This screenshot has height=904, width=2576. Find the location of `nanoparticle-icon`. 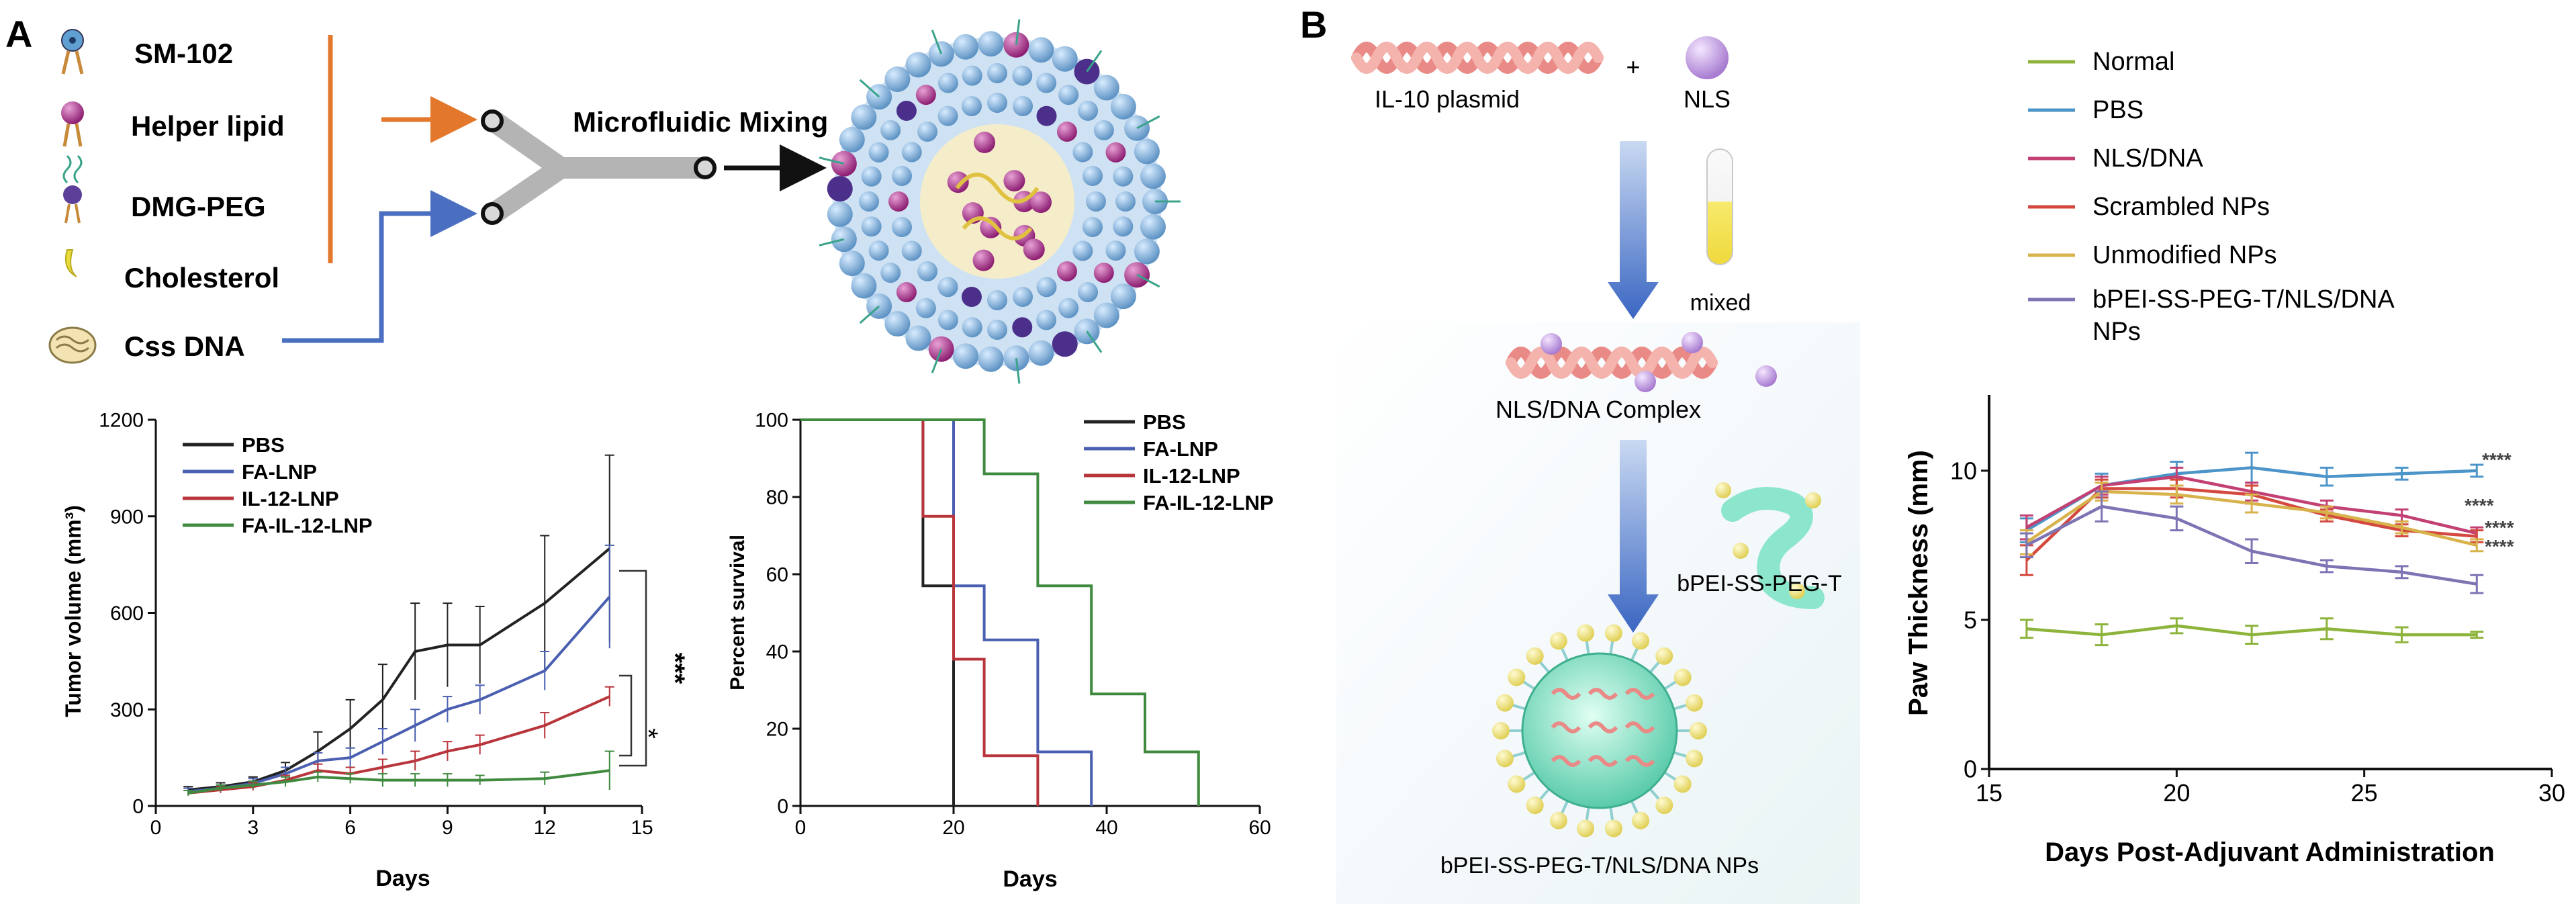

nanoparticle-icon is located at coordinates (1599, 731).